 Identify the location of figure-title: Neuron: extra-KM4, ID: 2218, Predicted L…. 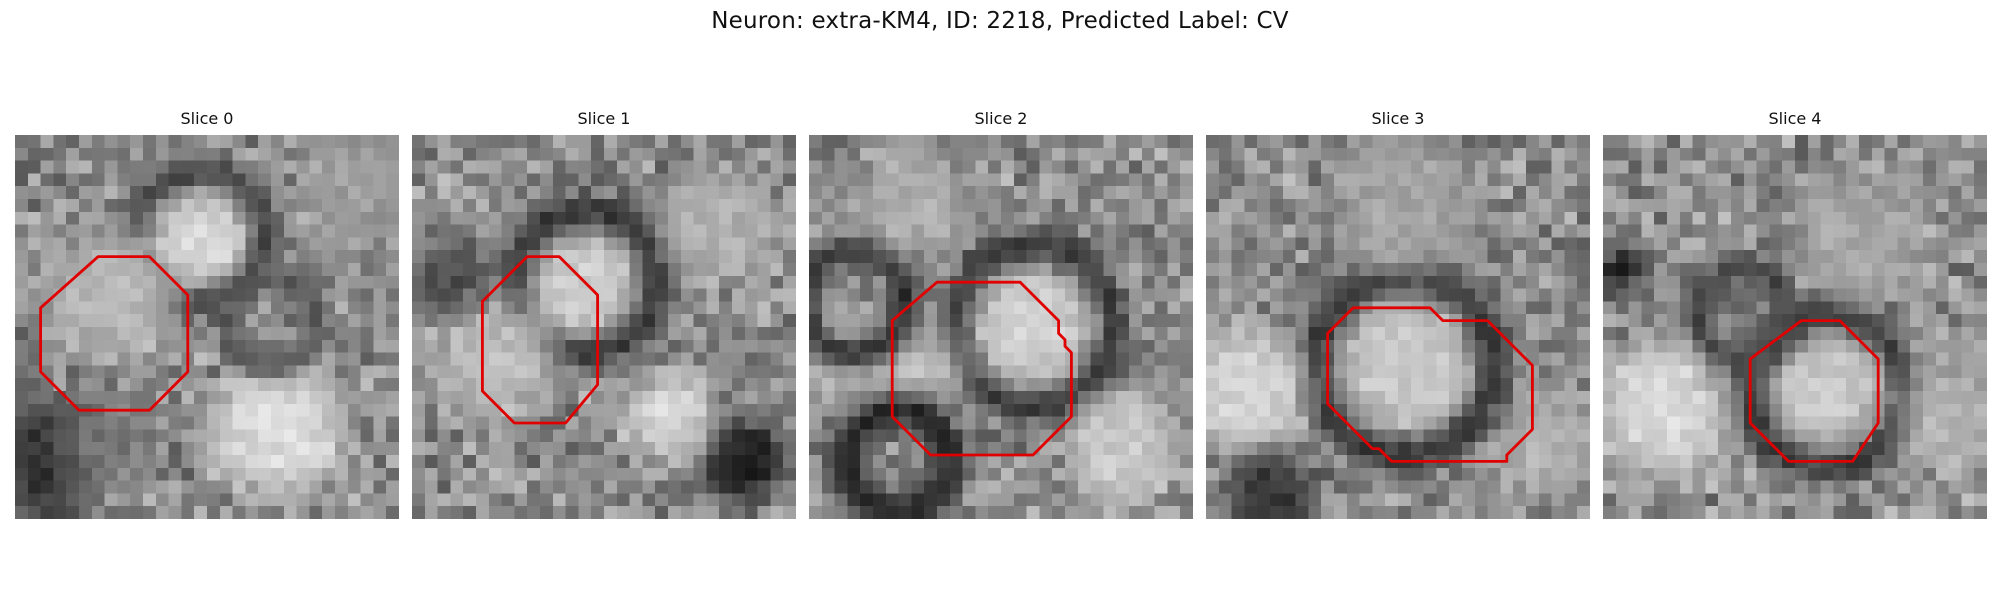
(1000, 21).